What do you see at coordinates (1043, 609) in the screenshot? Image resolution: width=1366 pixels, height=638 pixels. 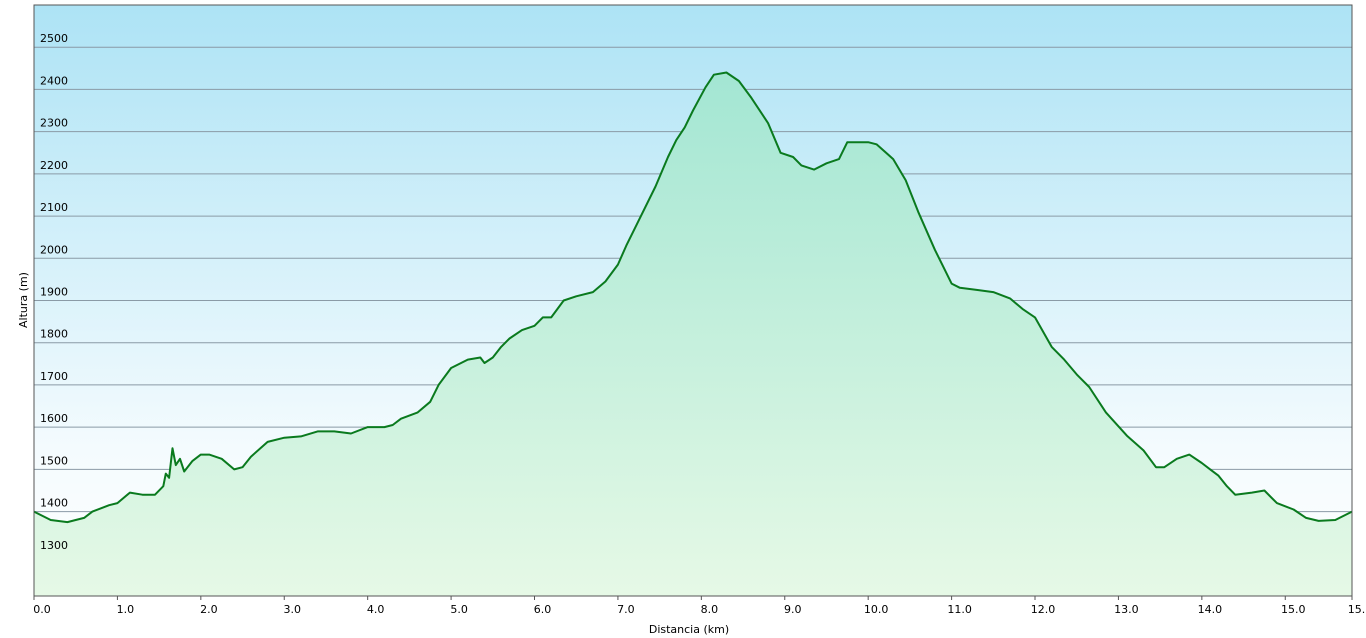 I see `x-tick-label: 12.0` at bounding box center [1043, 609].